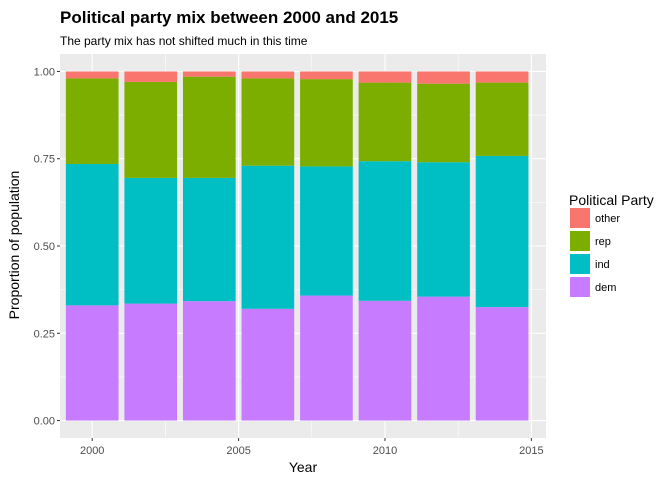 The image size is (672, 480). Describe the element at coordinates (209, 239) in the screenshot. I see `bar-segment-ind-2004` at that location.